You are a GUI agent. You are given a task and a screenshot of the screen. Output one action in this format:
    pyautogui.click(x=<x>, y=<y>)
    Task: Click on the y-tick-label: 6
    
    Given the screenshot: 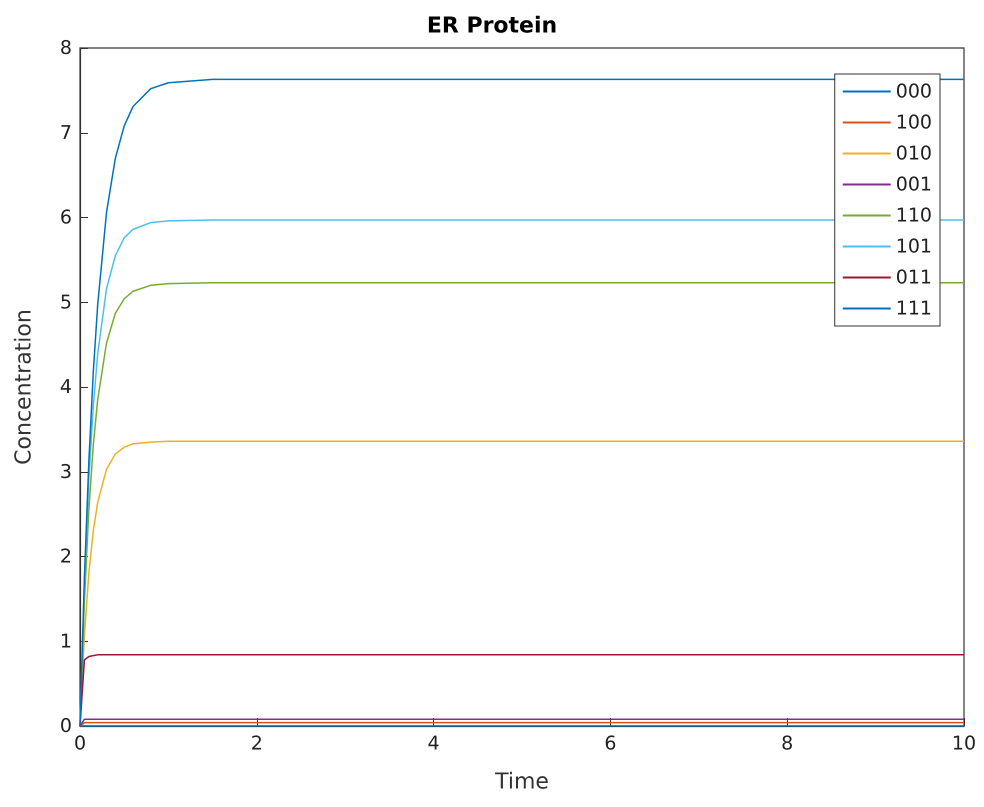 What is the action you would take?
    pyautogui.click(x=66, y=217)
    